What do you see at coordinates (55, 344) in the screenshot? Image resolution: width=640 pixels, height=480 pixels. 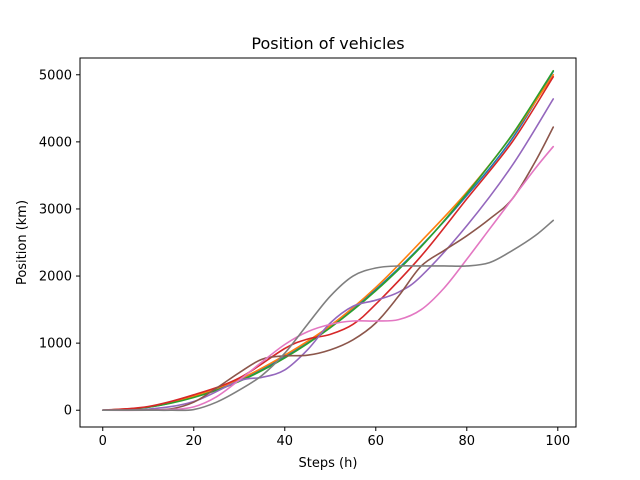 I see `y-tick-label: 1000` at bounding box center [55, 344].